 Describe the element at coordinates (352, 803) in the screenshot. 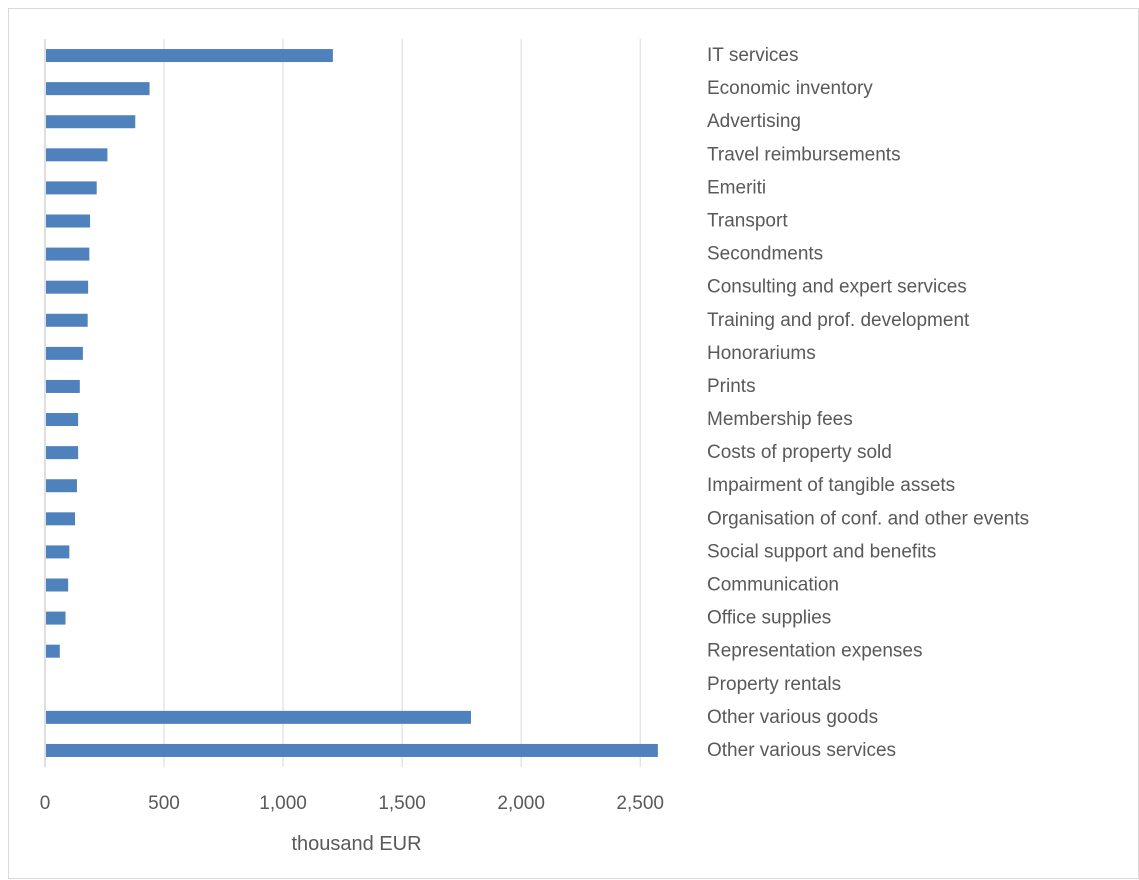

I see `x-tick-labels: 0 500 1,000 1,500 2,000 2,500` at that location.